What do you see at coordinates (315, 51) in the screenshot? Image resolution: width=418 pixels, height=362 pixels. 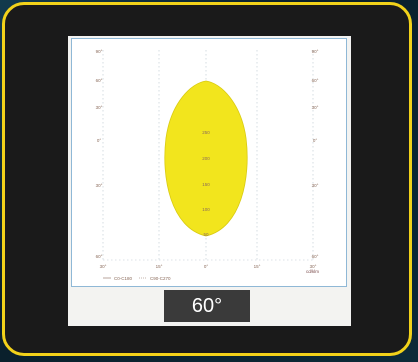 I see `right-tick: 90°` at bounding box center [315, 51].